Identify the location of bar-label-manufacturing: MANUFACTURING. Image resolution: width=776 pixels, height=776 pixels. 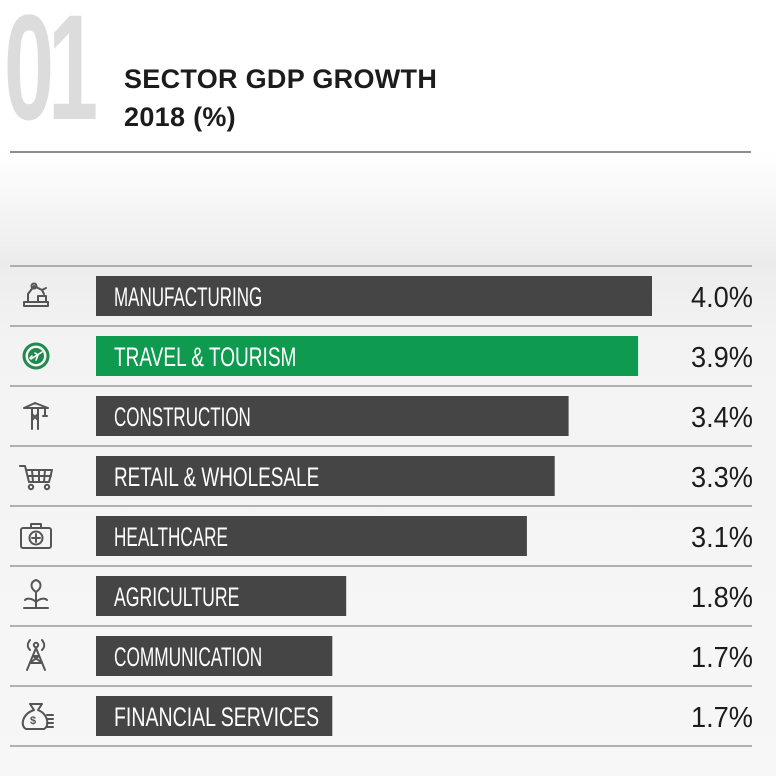
(188, 297).